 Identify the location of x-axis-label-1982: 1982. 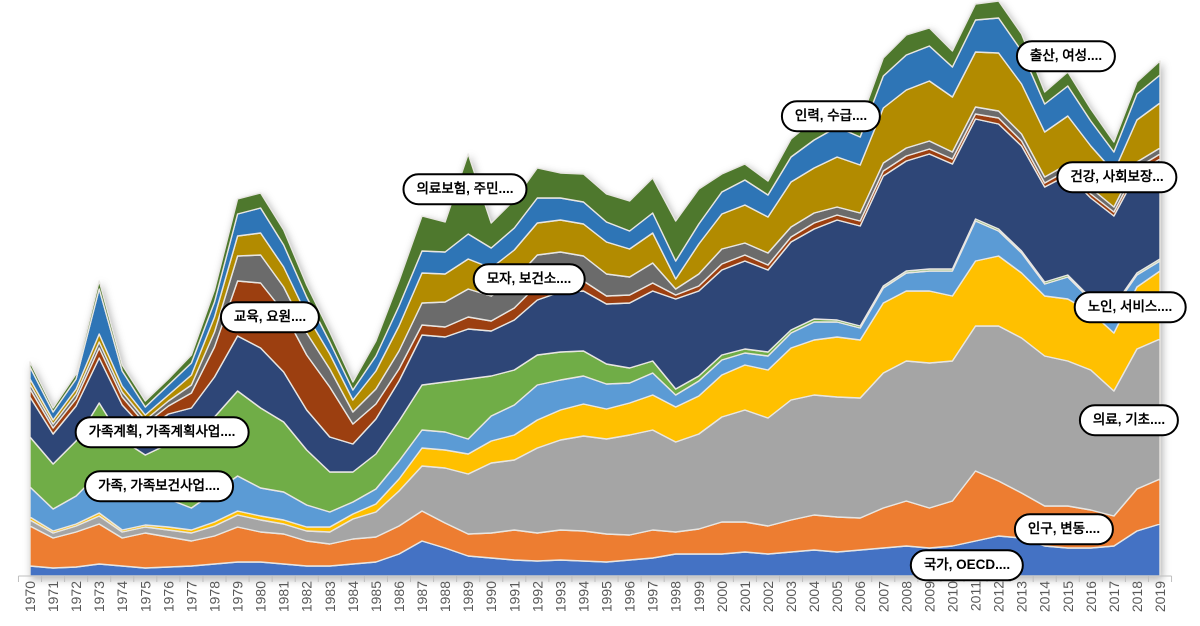
(307, 596).